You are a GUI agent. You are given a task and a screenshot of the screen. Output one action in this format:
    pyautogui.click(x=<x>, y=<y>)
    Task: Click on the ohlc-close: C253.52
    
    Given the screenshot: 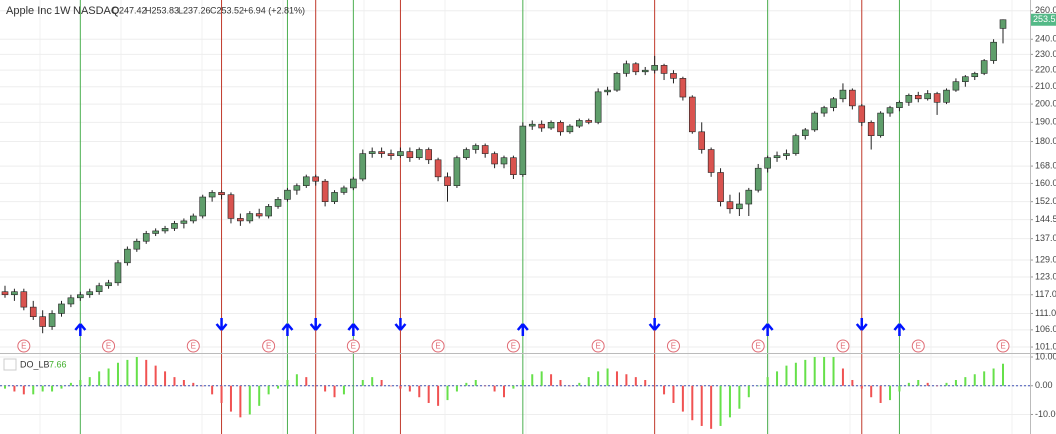 What is the action you would take?
    pyautogui.click(x=227, y=10)
    